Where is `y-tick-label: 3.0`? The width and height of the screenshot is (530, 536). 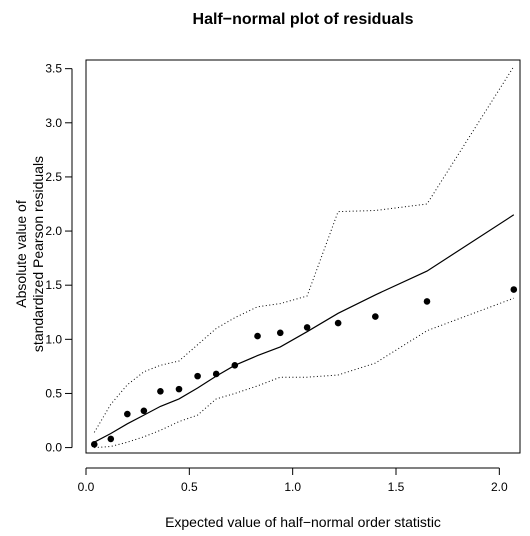
y-tick-label: 3.0 is located at coordinates (53, 123).